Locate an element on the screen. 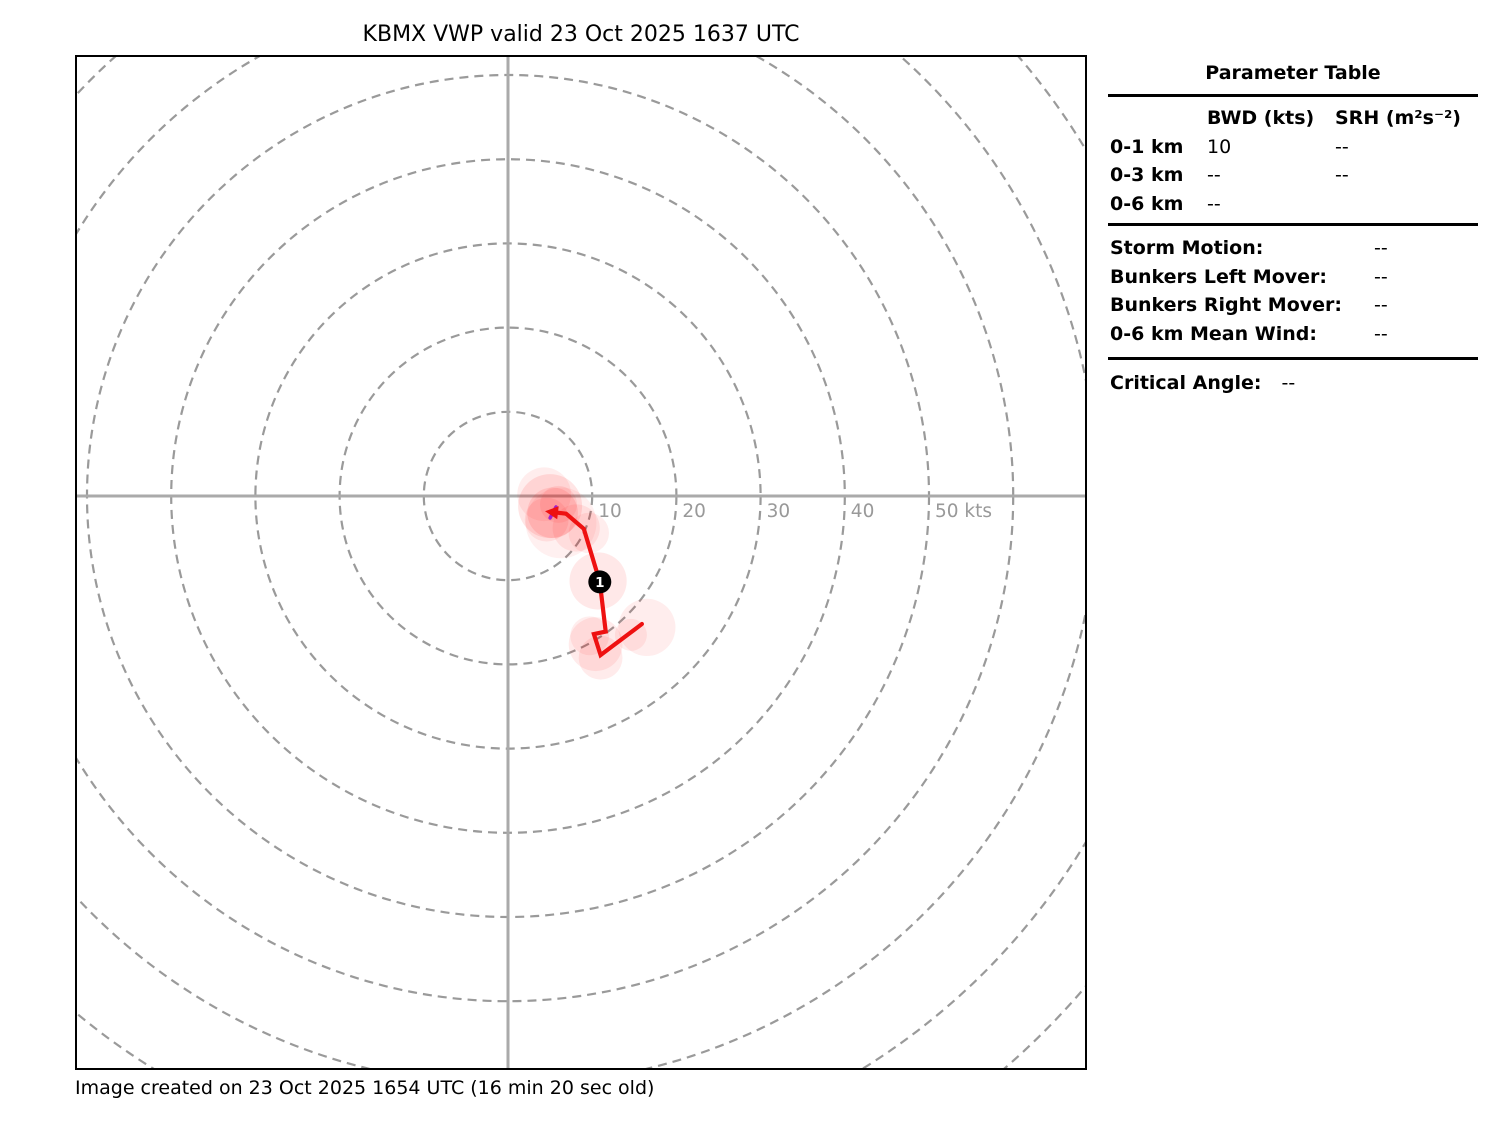 This screenshot has width=1500, height=1125. mean-wind-label: 0-6 km Mean Wind: is located at coordinates (1213, 333).